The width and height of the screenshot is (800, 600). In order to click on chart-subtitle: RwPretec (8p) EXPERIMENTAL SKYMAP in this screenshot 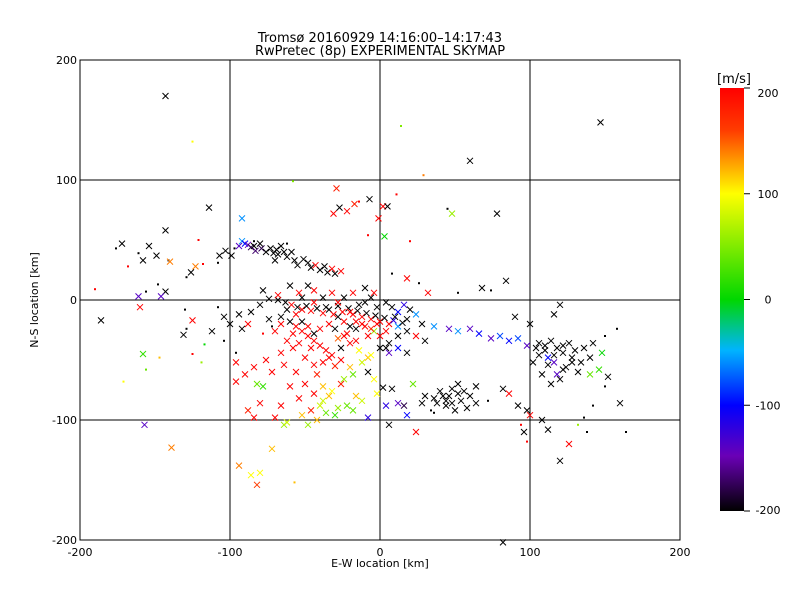, I will do `click(380, 51)`.